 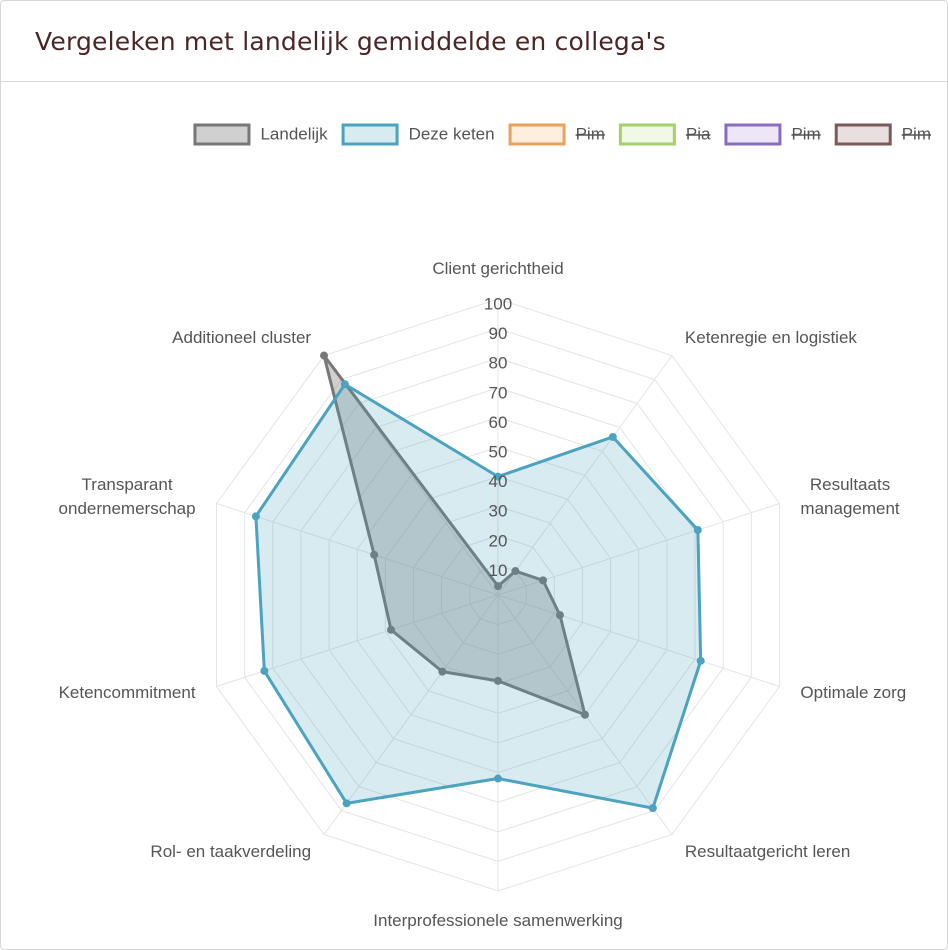 What do you see at coordinates (498, 511) in the screenshot?
I see `r-tick-label: 30` at bounding box center [498, 511].